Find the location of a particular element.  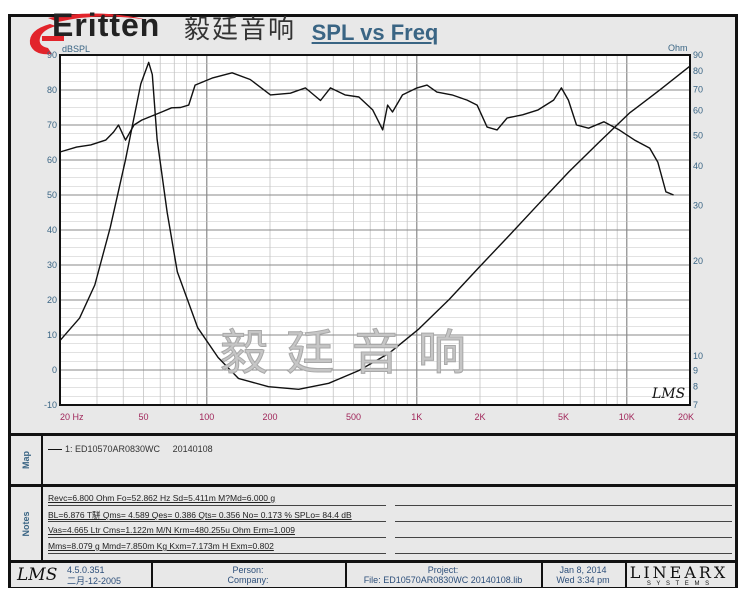

lms-plot-mark: LMS is located at coordinates (668, 394).